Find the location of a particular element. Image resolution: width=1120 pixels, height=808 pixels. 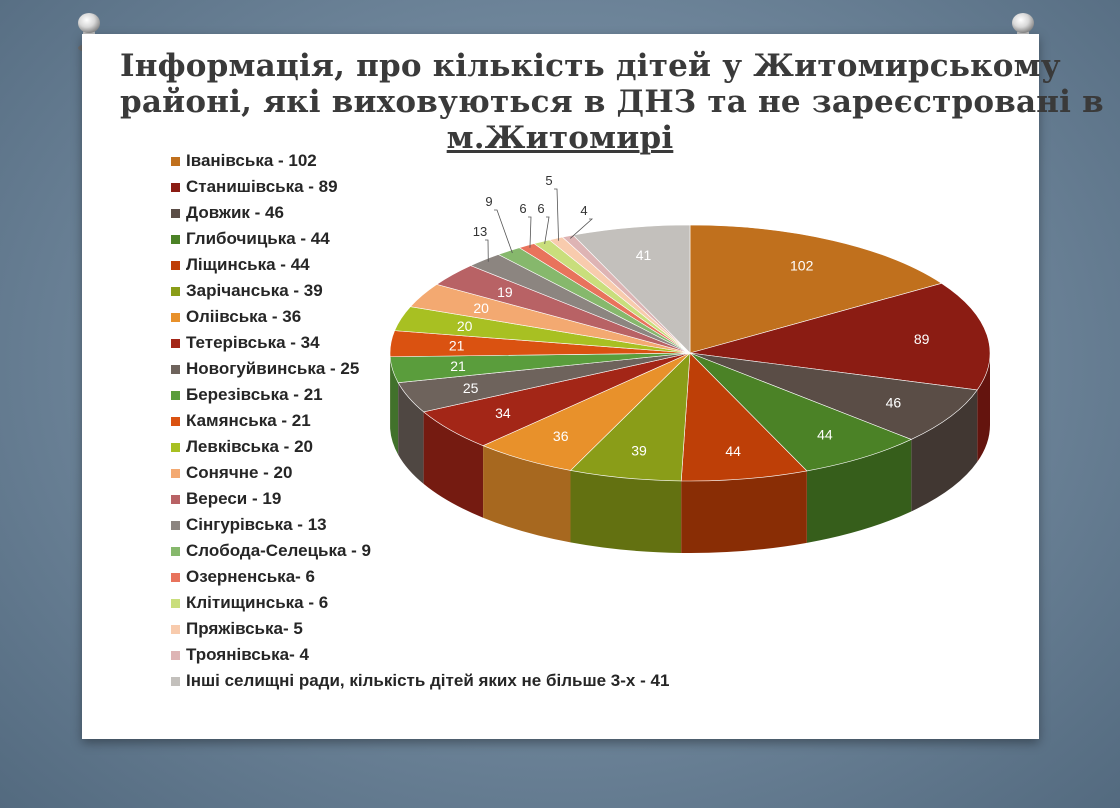

legend-item-12: Левківська - 20 is located at coordinates (420, 447).